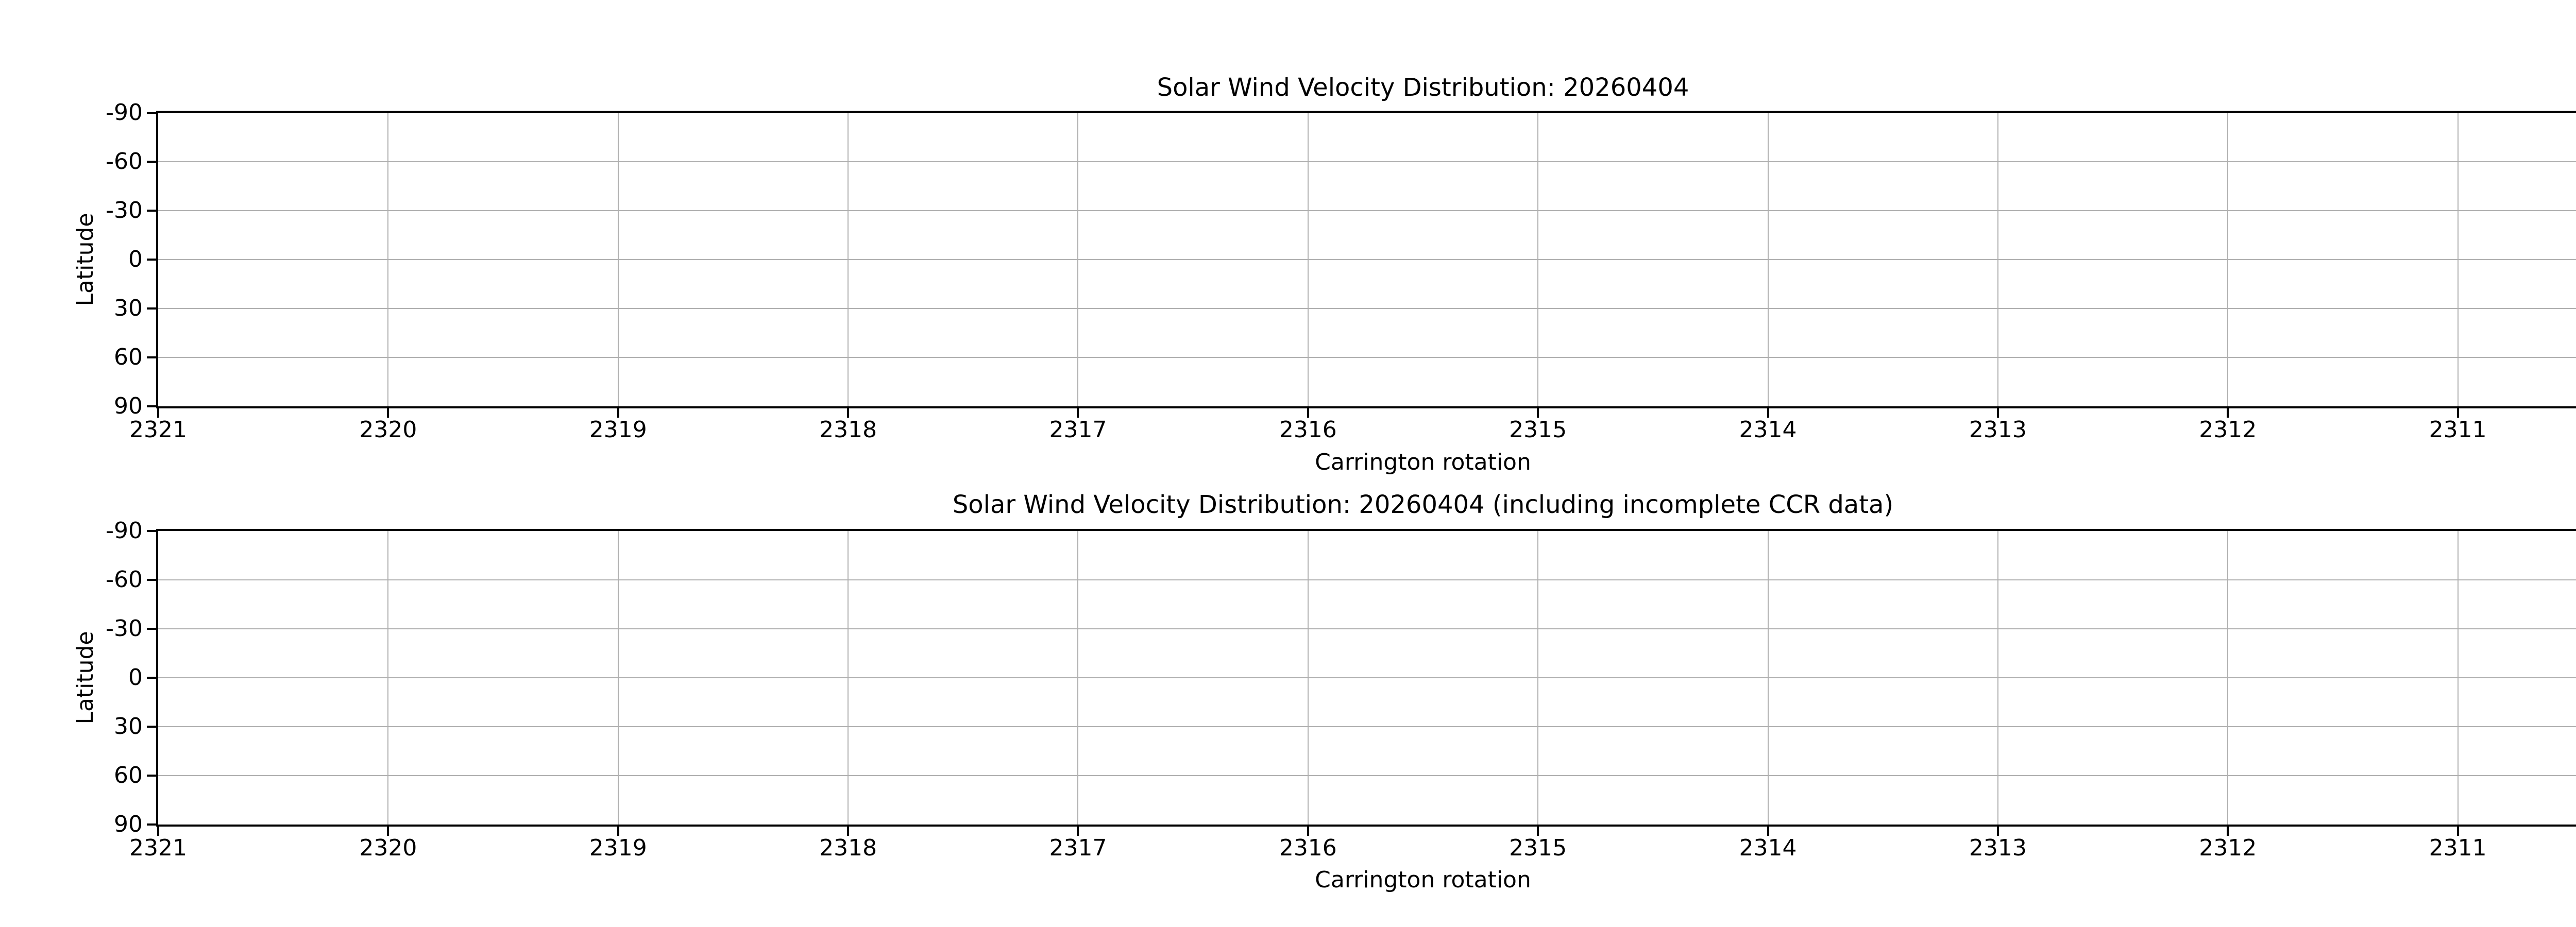  Describe the element at coordinates (85, 259) in the screenshot. I see `plot1-y-axis-label: Latitude` at that location.